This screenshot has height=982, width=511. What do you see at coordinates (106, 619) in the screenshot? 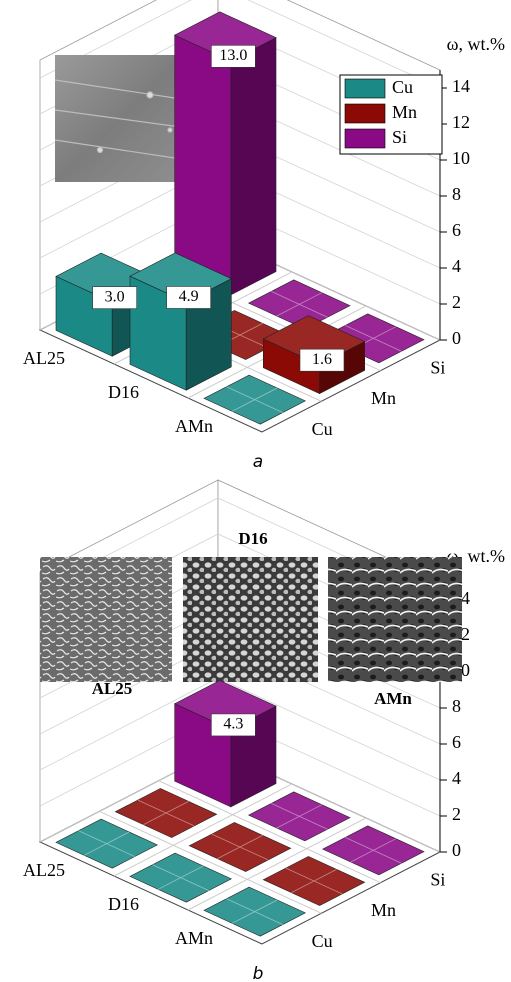
I see `sem-image-al25` at bounding box center [106, 619].